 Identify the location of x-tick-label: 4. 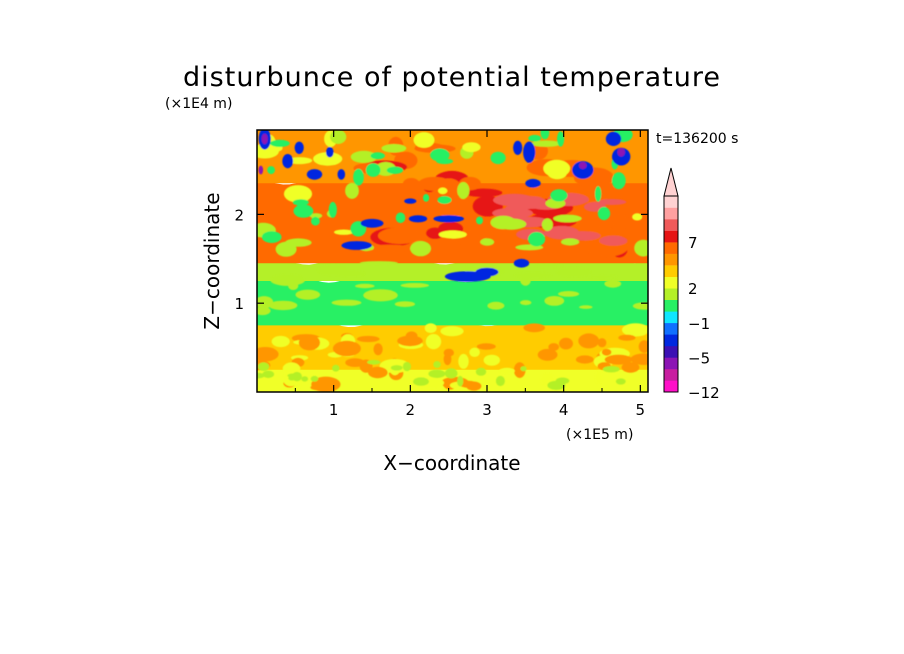
(564, 410).